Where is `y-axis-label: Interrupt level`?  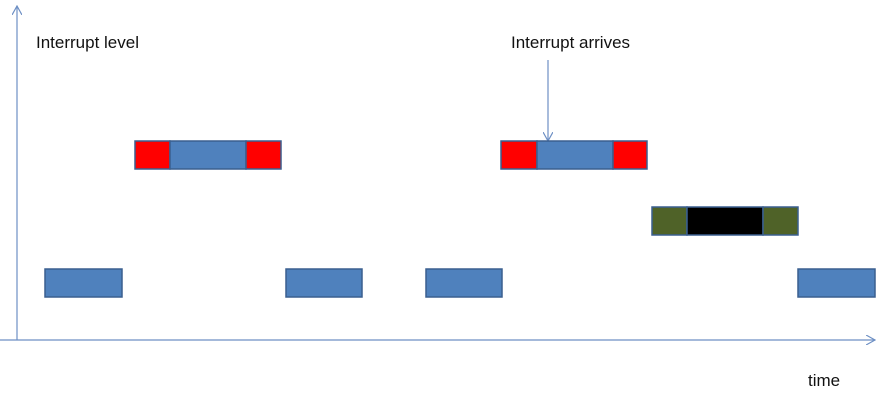 y-axis-label: Interrupt level is located at coordinates (87, 42).